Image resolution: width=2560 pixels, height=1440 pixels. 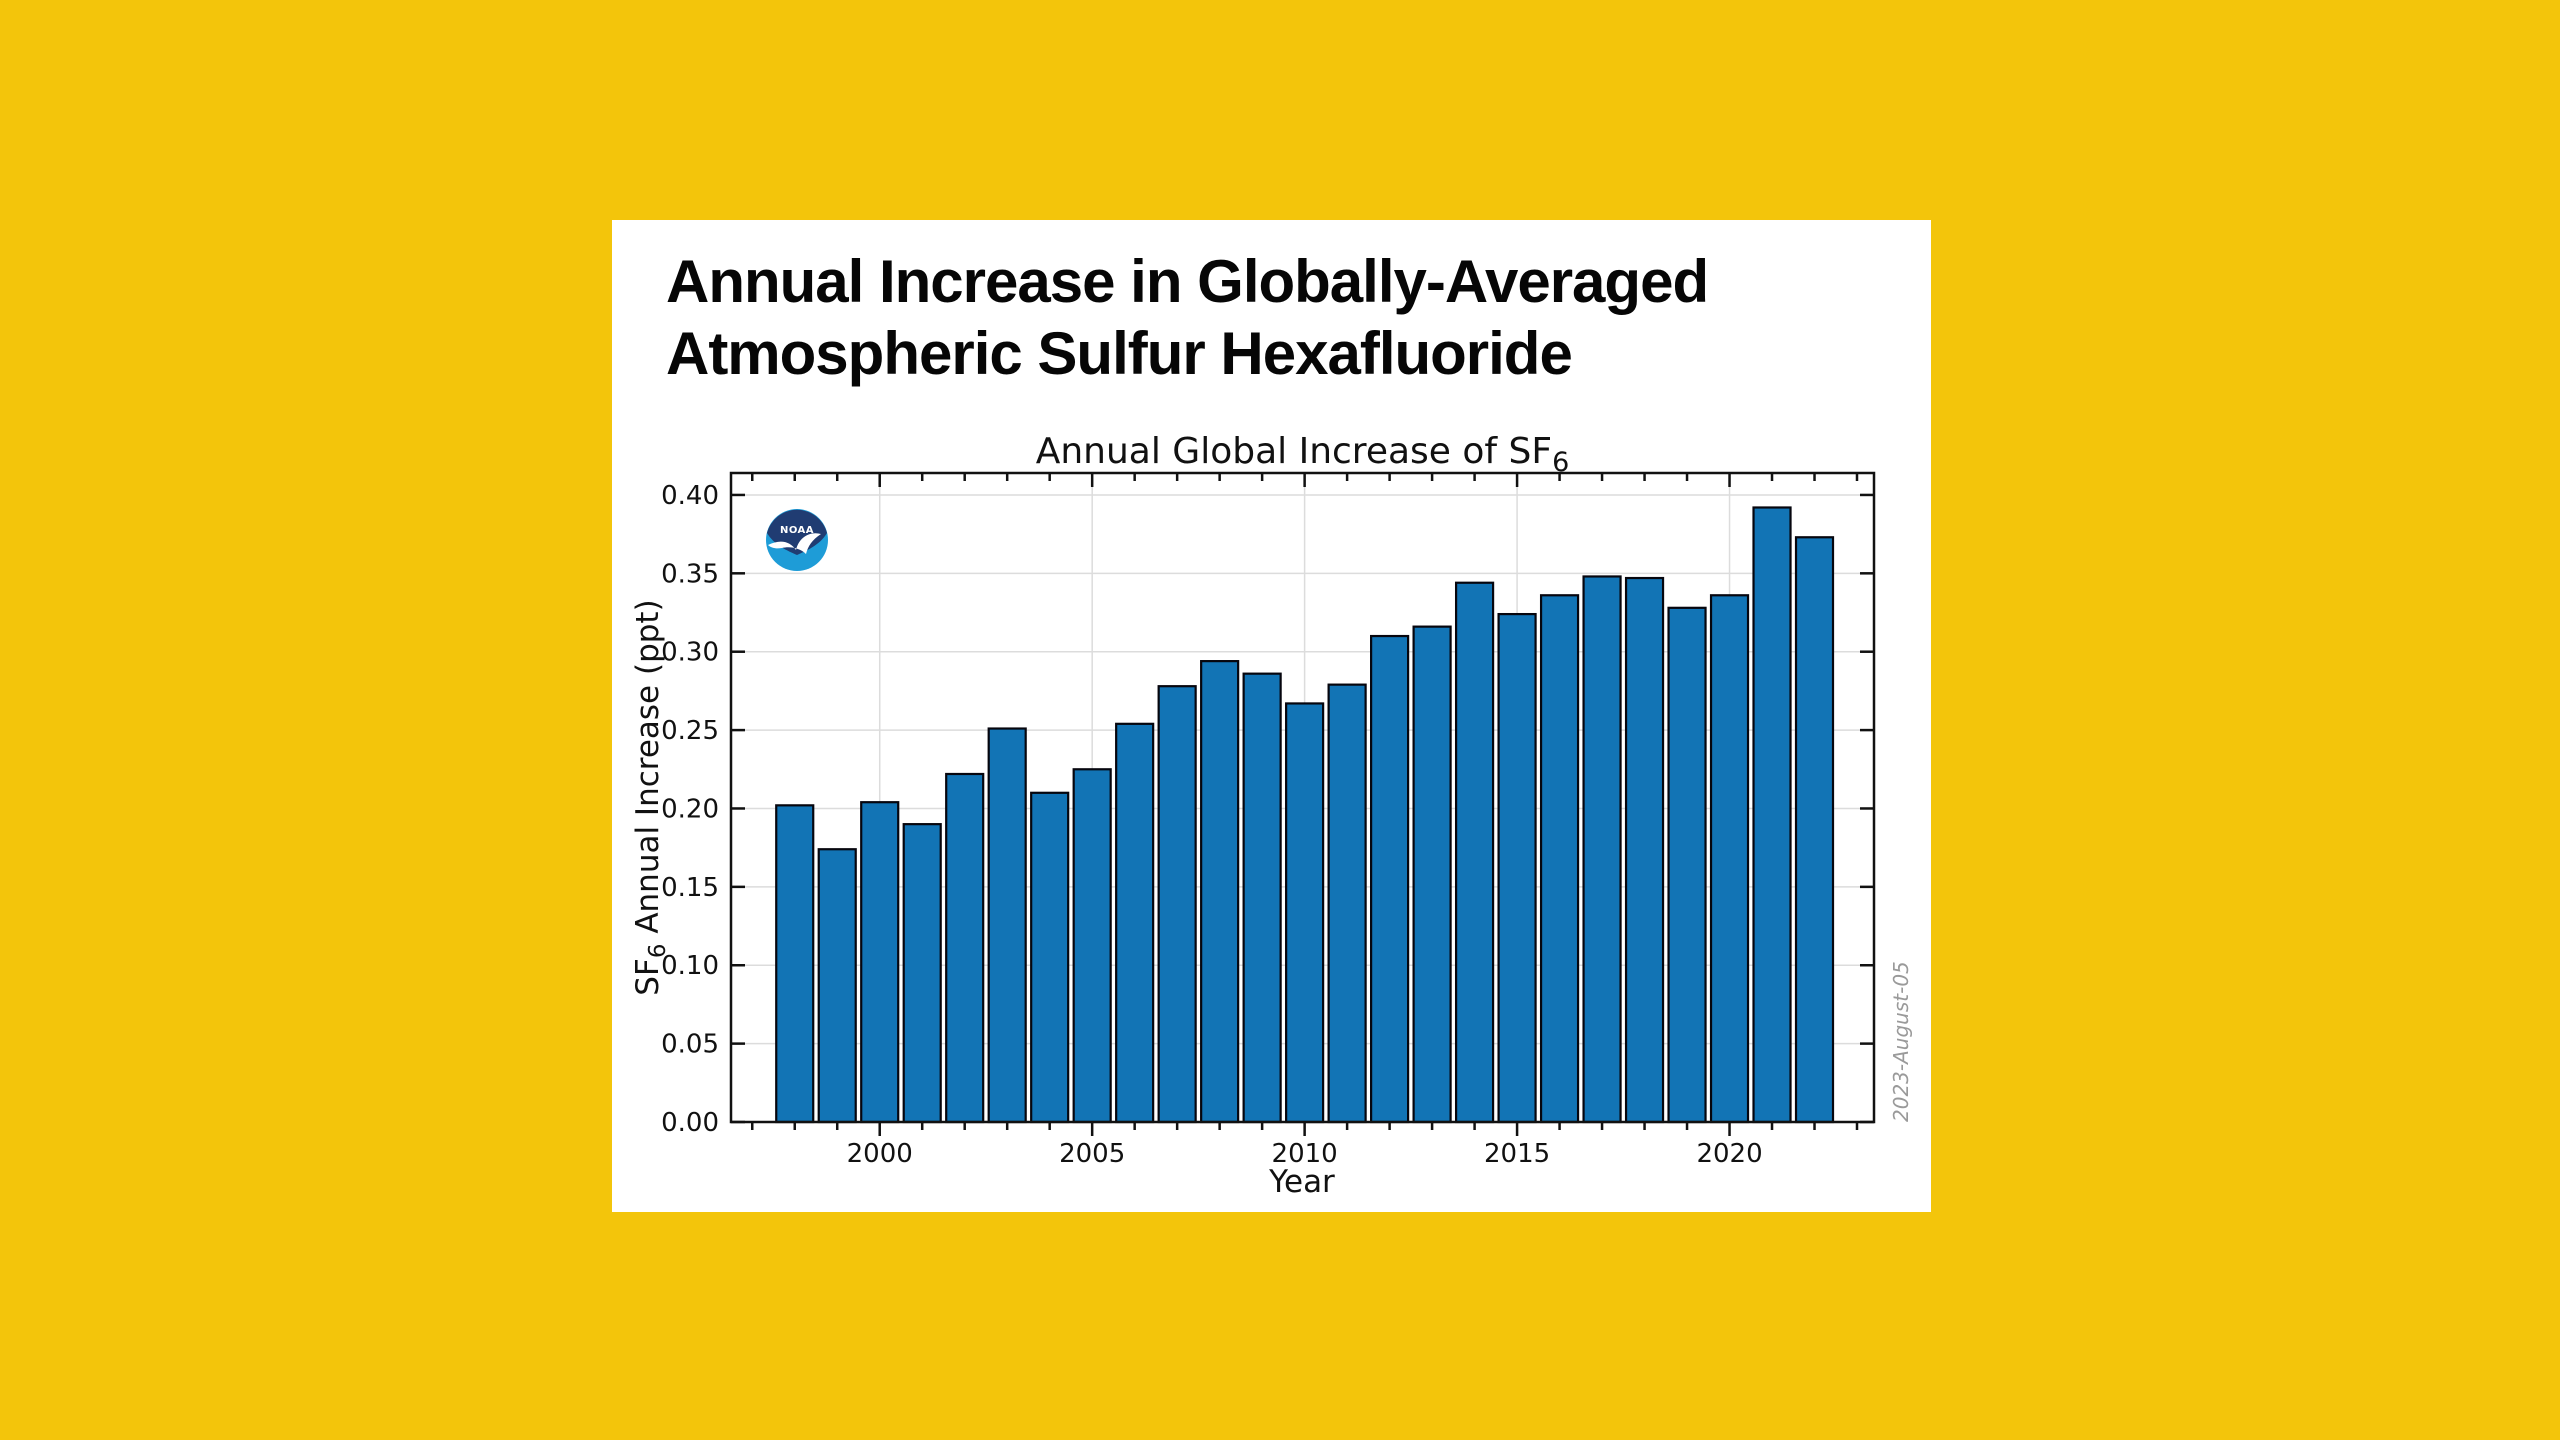 What do you see at coordinates (1007, 925) in the screenshot?
I see `bar-2003` at bounding box center [1007, 925].